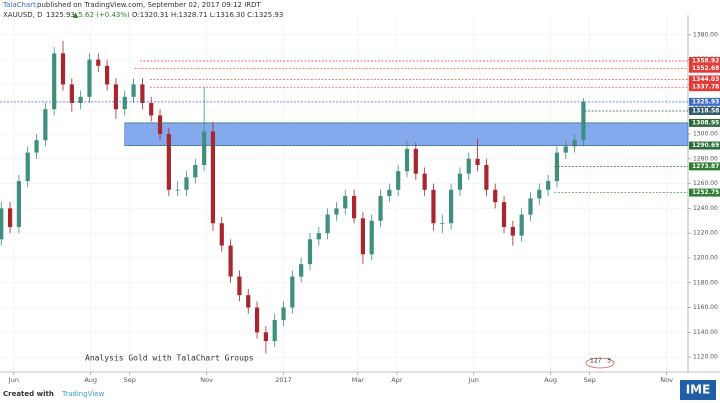  I want to click on level-label: 1337.78, so click(705, 87).